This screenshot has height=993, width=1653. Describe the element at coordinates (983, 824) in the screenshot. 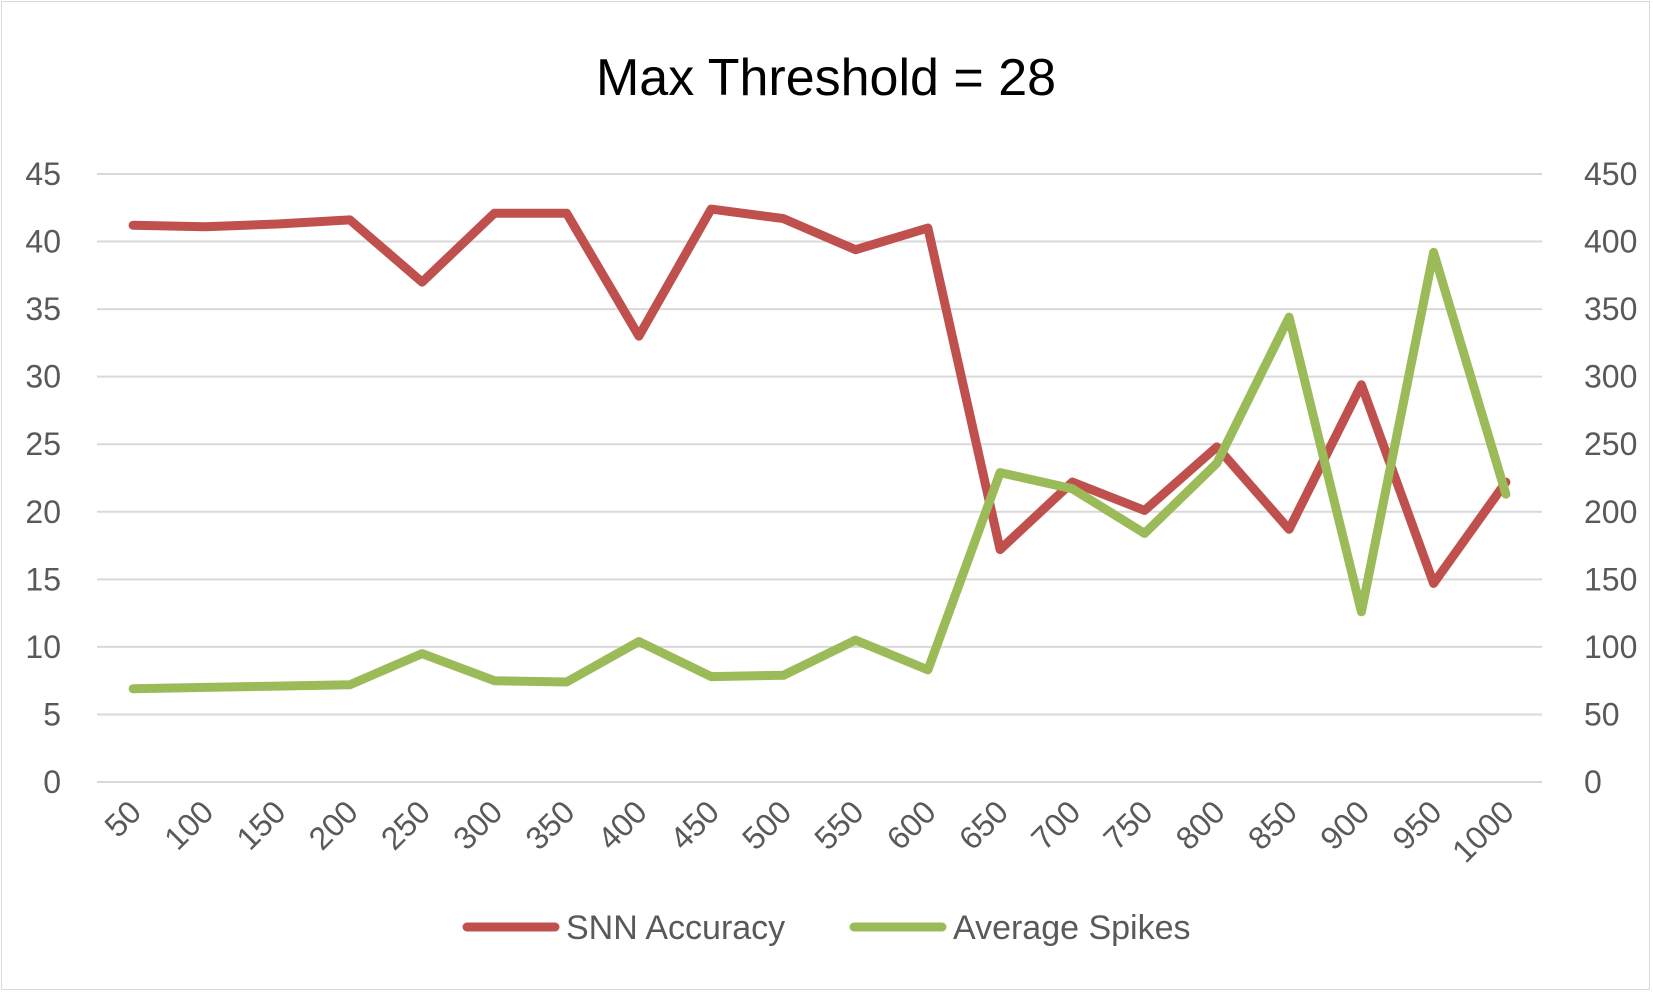

I see `x-axis-tick-label: 650` at that location.